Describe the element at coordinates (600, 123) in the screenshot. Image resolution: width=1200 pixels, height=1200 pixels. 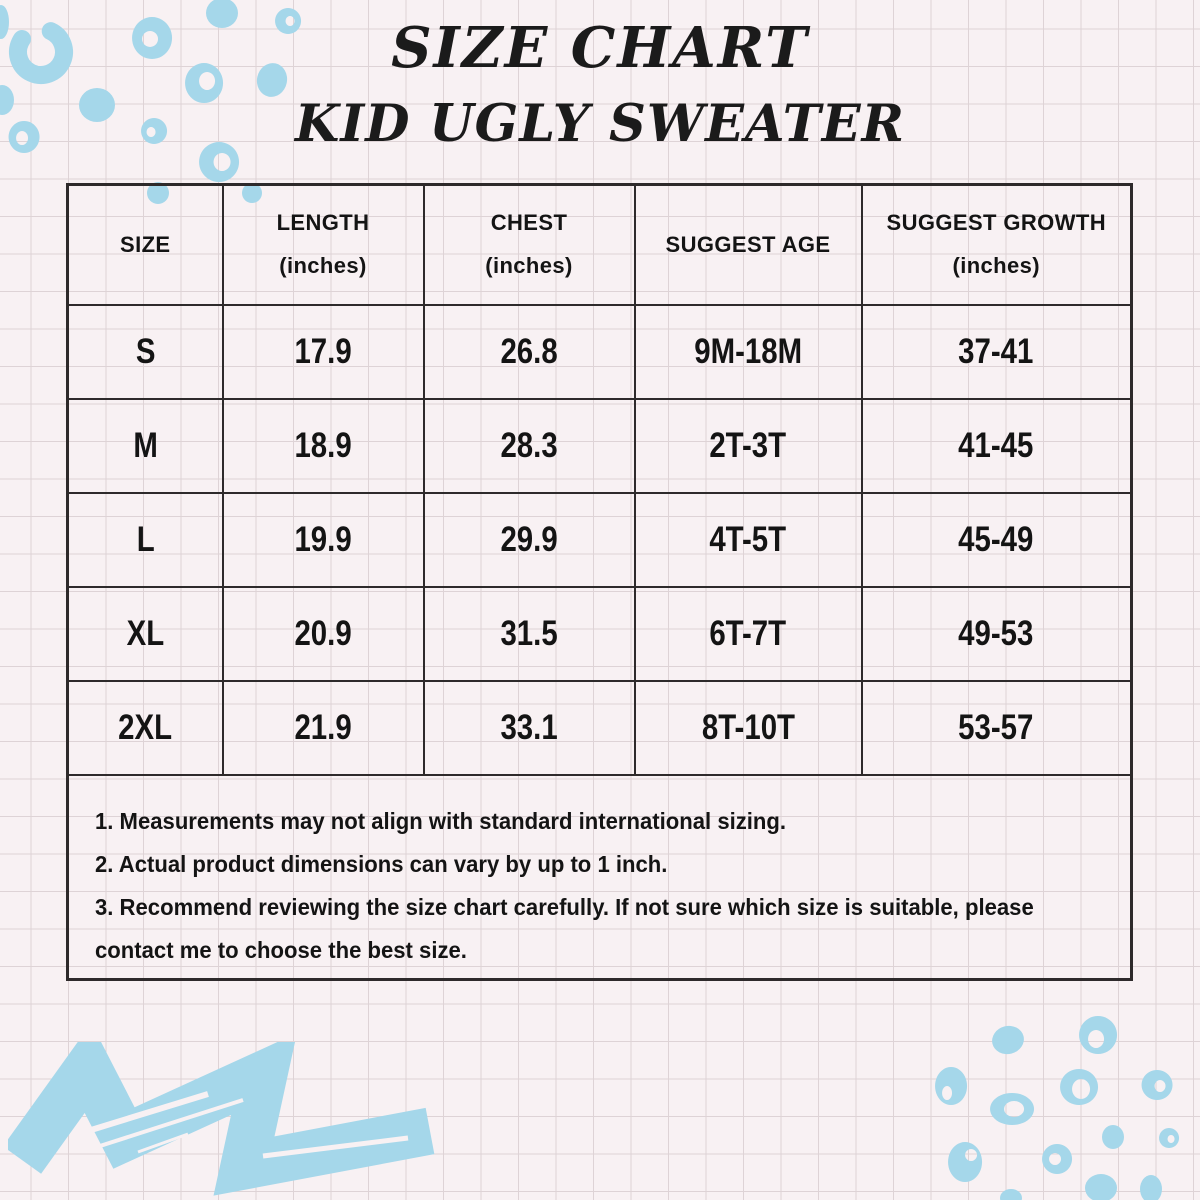
I see `page-title-line2: KID UGLY SWEATER` at that location.